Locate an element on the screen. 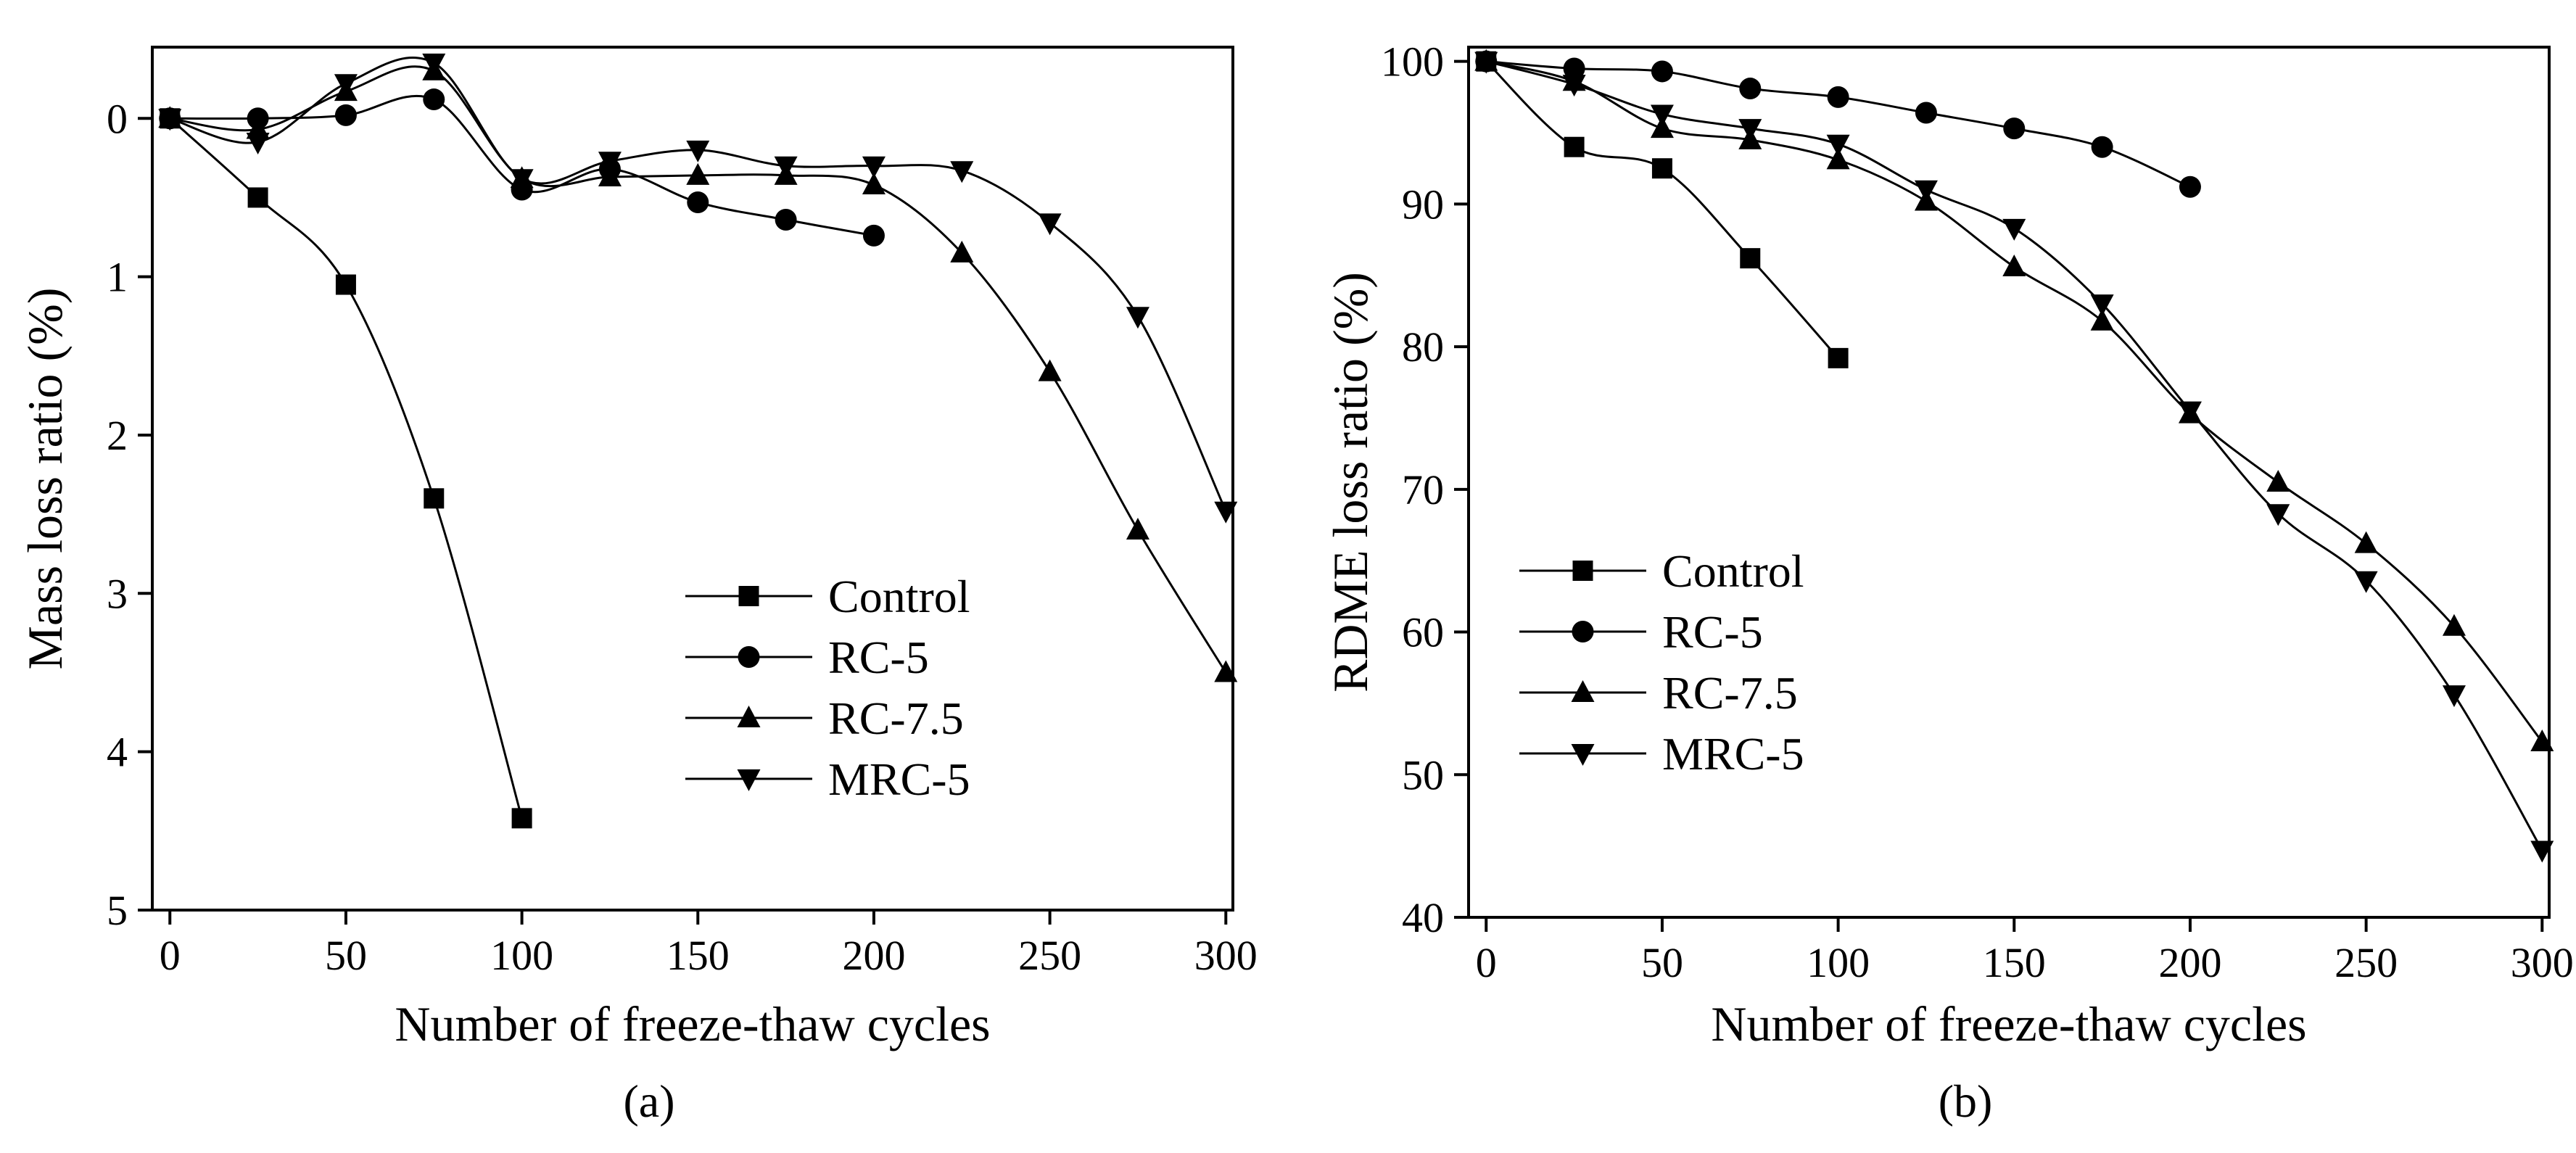  y-tick-label-a-3: 3 is located at coordinates (117, 593).